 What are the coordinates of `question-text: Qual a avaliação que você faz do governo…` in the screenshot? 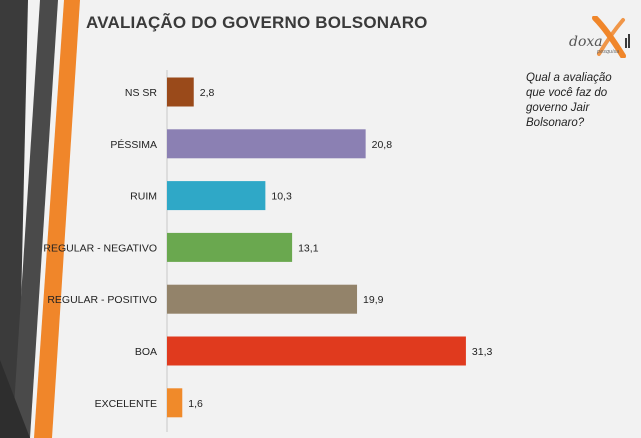 It's located at (569, 100).